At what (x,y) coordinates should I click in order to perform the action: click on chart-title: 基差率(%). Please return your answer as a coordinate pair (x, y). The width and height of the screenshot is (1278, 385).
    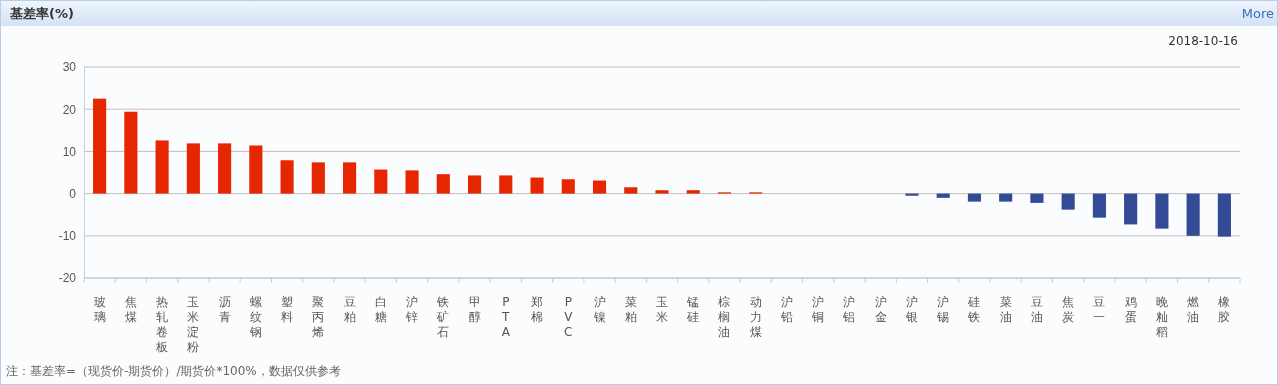
    Looking at the image, I should click on (41, 13).